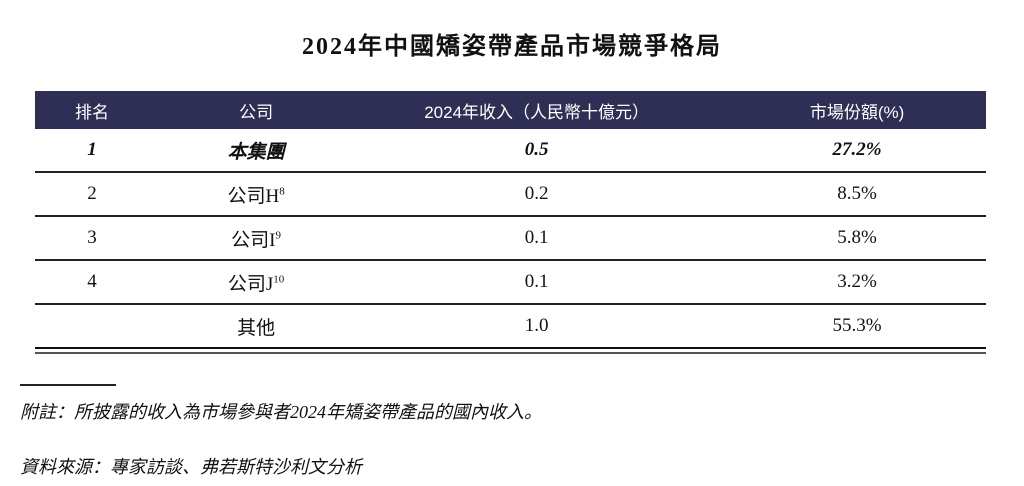  Describe the element at coordinates (536, 193) in the screenshot. I see `revenue-cell: 0.2` at that location.